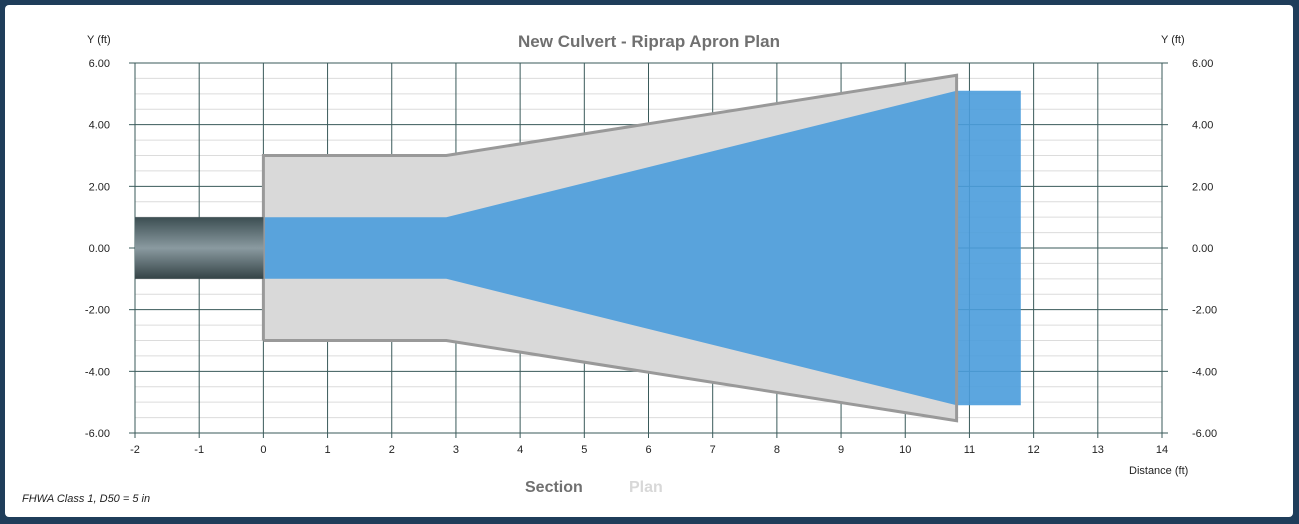 Image resolution: width=1299 pixels, height=524 pixels. I want to click on x-tick-label: -1, so click(199, 450).